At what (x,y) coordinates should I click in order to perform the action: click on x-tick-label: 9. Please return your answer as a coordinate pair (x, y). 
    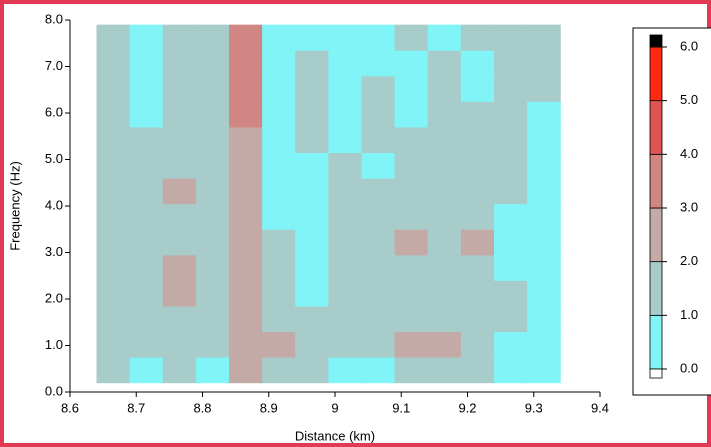
    Looking at the image, I should click on (334, 407).